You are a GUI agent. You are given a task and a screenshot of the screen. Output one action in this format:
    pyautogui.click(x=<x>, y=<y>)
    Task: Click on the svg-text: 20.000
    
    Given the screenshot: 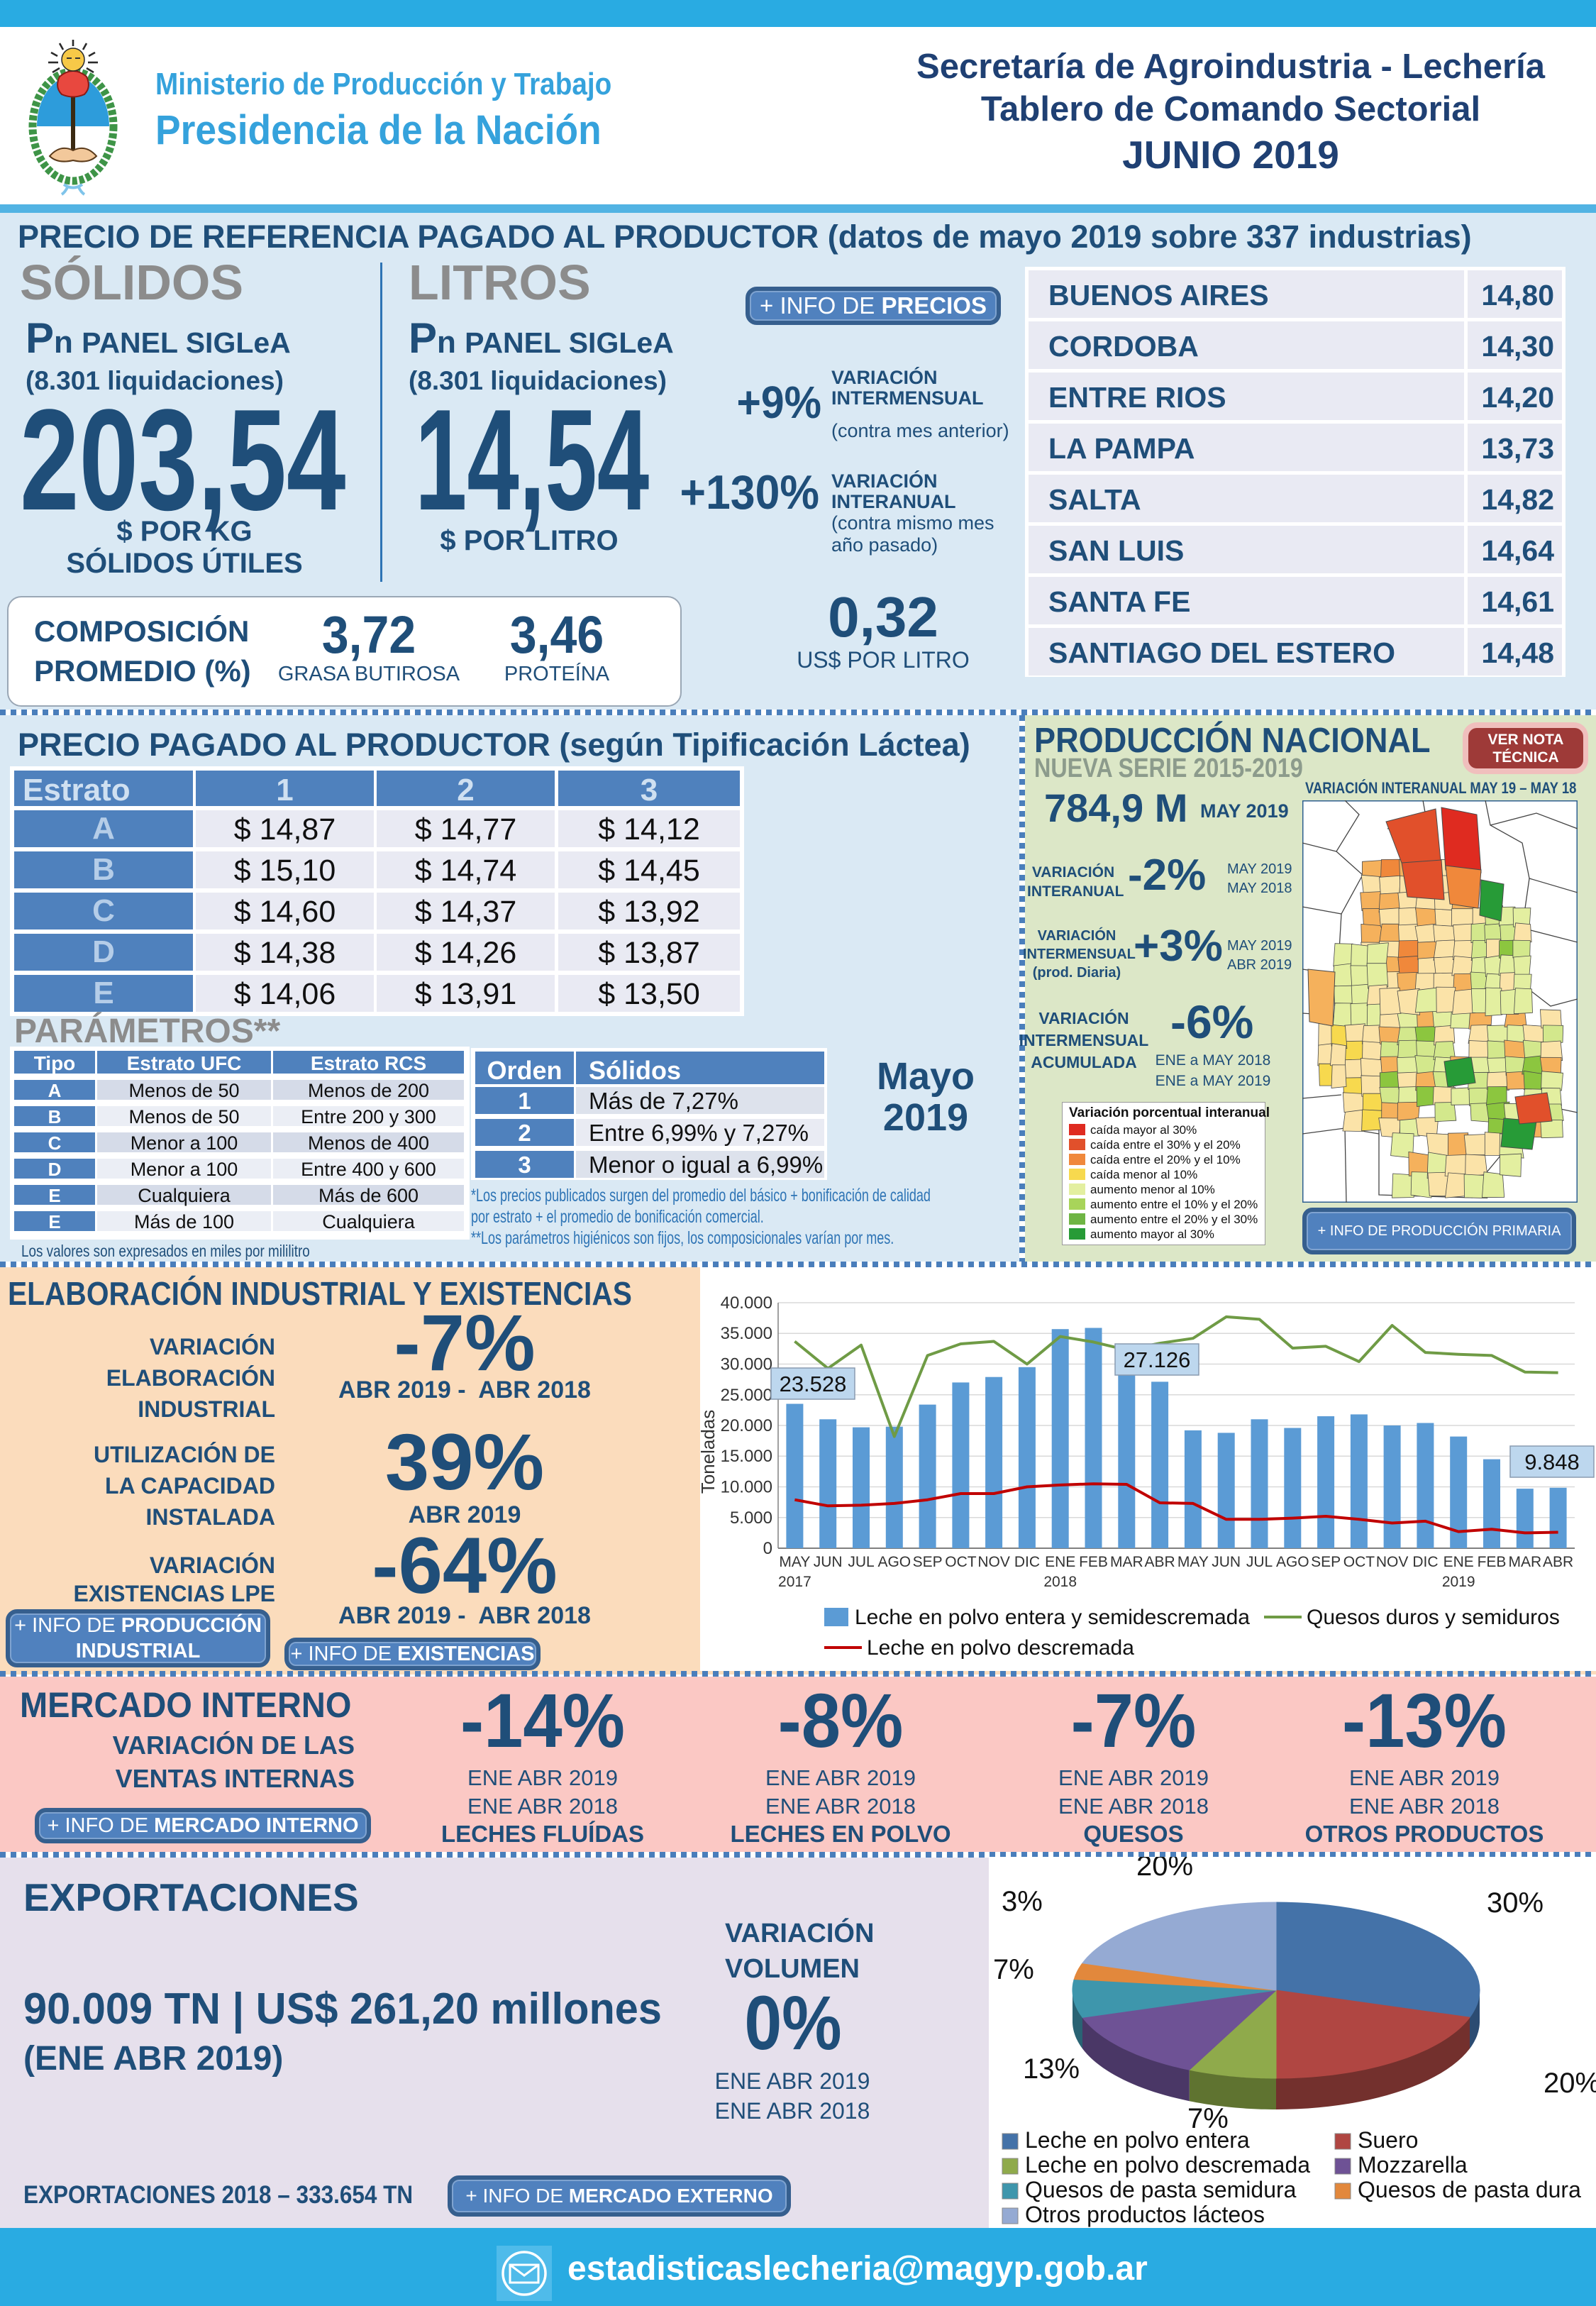 What is the action you would take?
    pyautogui.click(x=746, y=1425)
    